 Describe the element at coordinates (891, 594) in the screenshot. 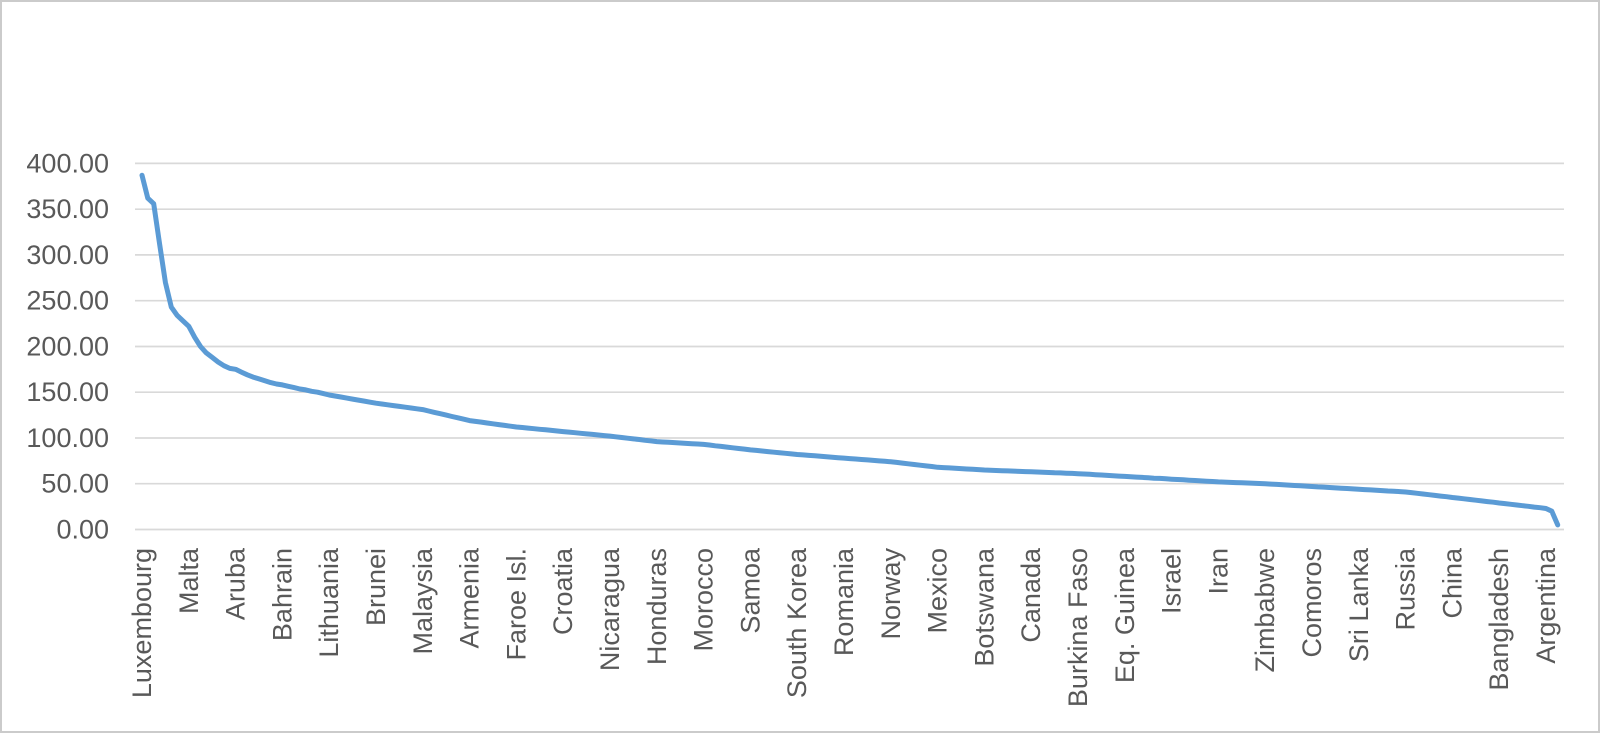

I see `x-axis-tick-label: Norway` at that location.